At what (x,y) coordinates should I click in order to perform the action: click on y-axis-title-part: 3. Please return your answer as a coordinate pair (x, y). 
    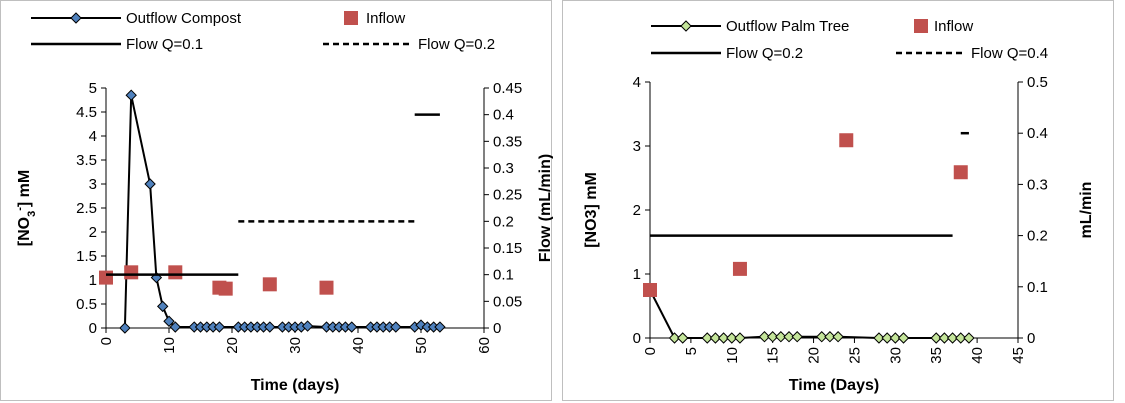
    Looking at the image, I should click on (32, 214).